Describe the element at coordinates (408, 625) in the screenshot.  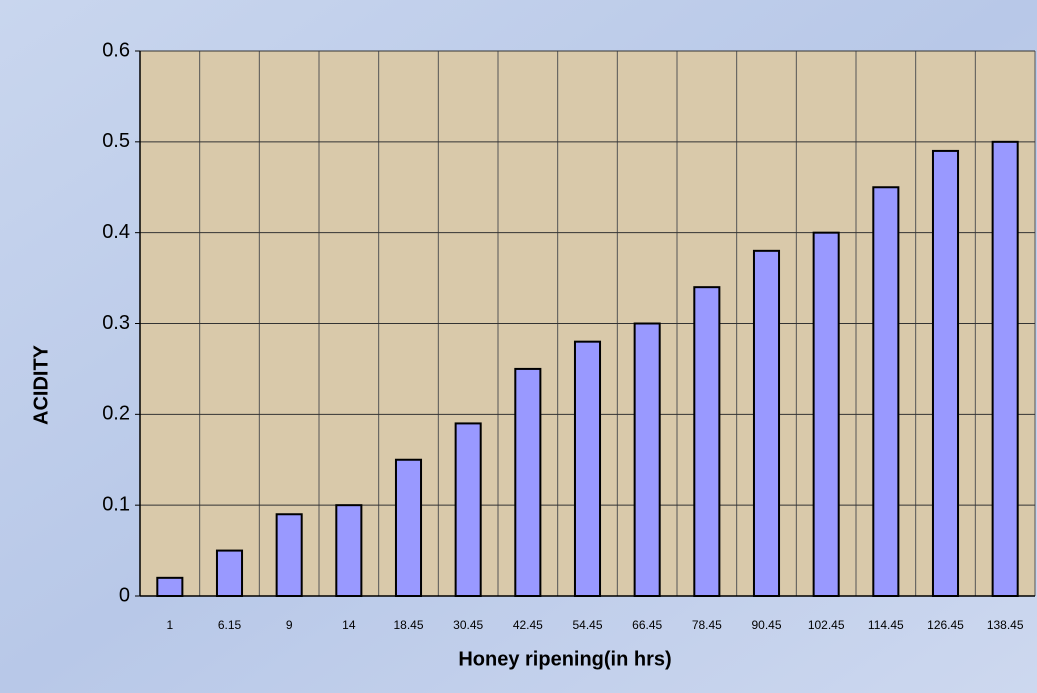
I see `x-tick-label: 18.45` at that location.